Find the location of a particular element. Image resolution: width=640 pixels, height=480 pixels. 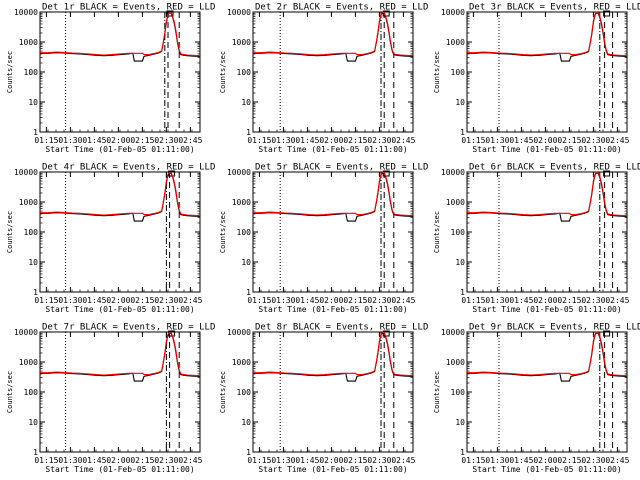

panel-title: Det 3r BLACK = Events, RED = LLD is located at coordinates (554, 8).